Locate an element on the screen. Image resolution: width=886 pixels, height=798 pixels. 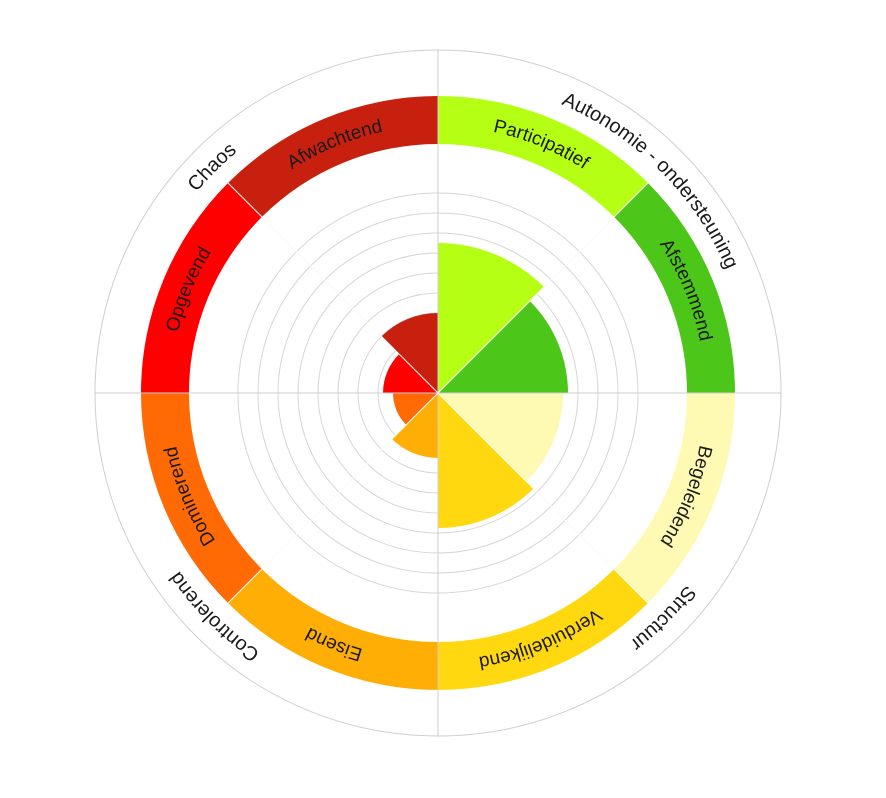
wedge-eisend is located at coordinates (415, 425).